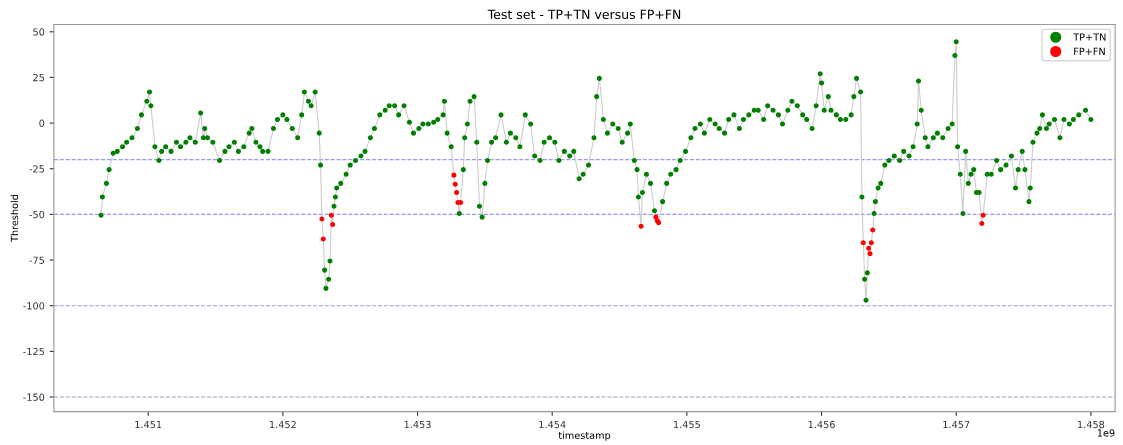 The width and height of the screenshot is (1123, 445). Describe the element at coordinates (1106, 433) in the screenshot. I see `text: 1e9` at that location.